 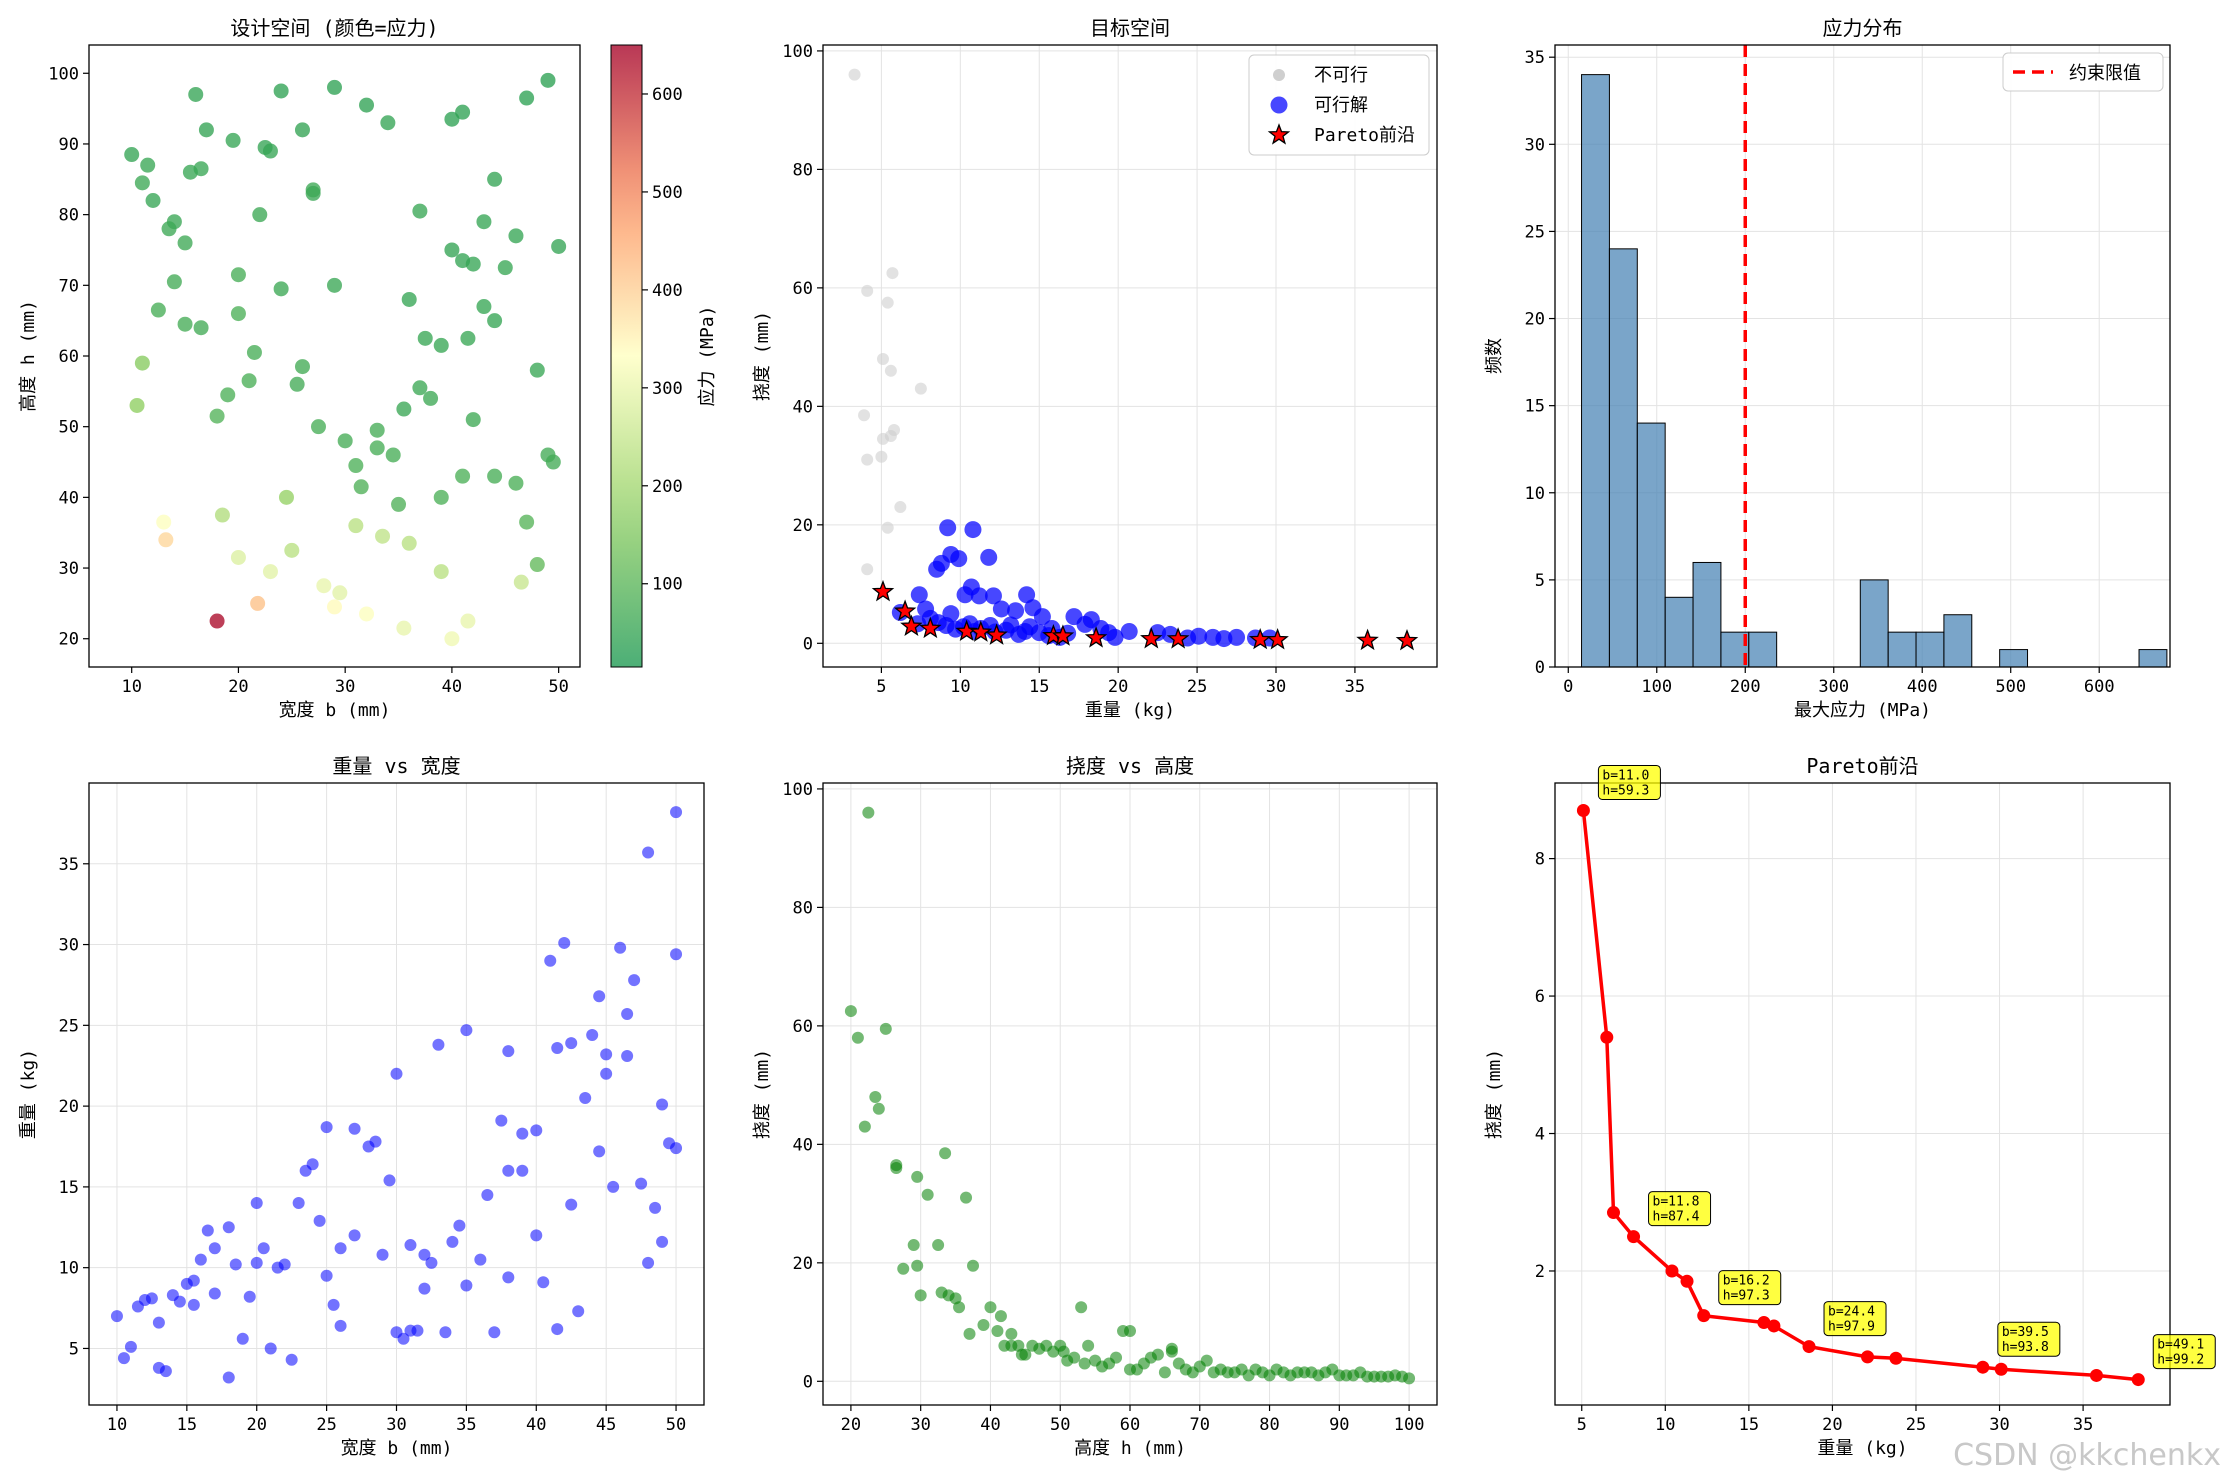 I want to click on legend, so click(x=2083, y=72).